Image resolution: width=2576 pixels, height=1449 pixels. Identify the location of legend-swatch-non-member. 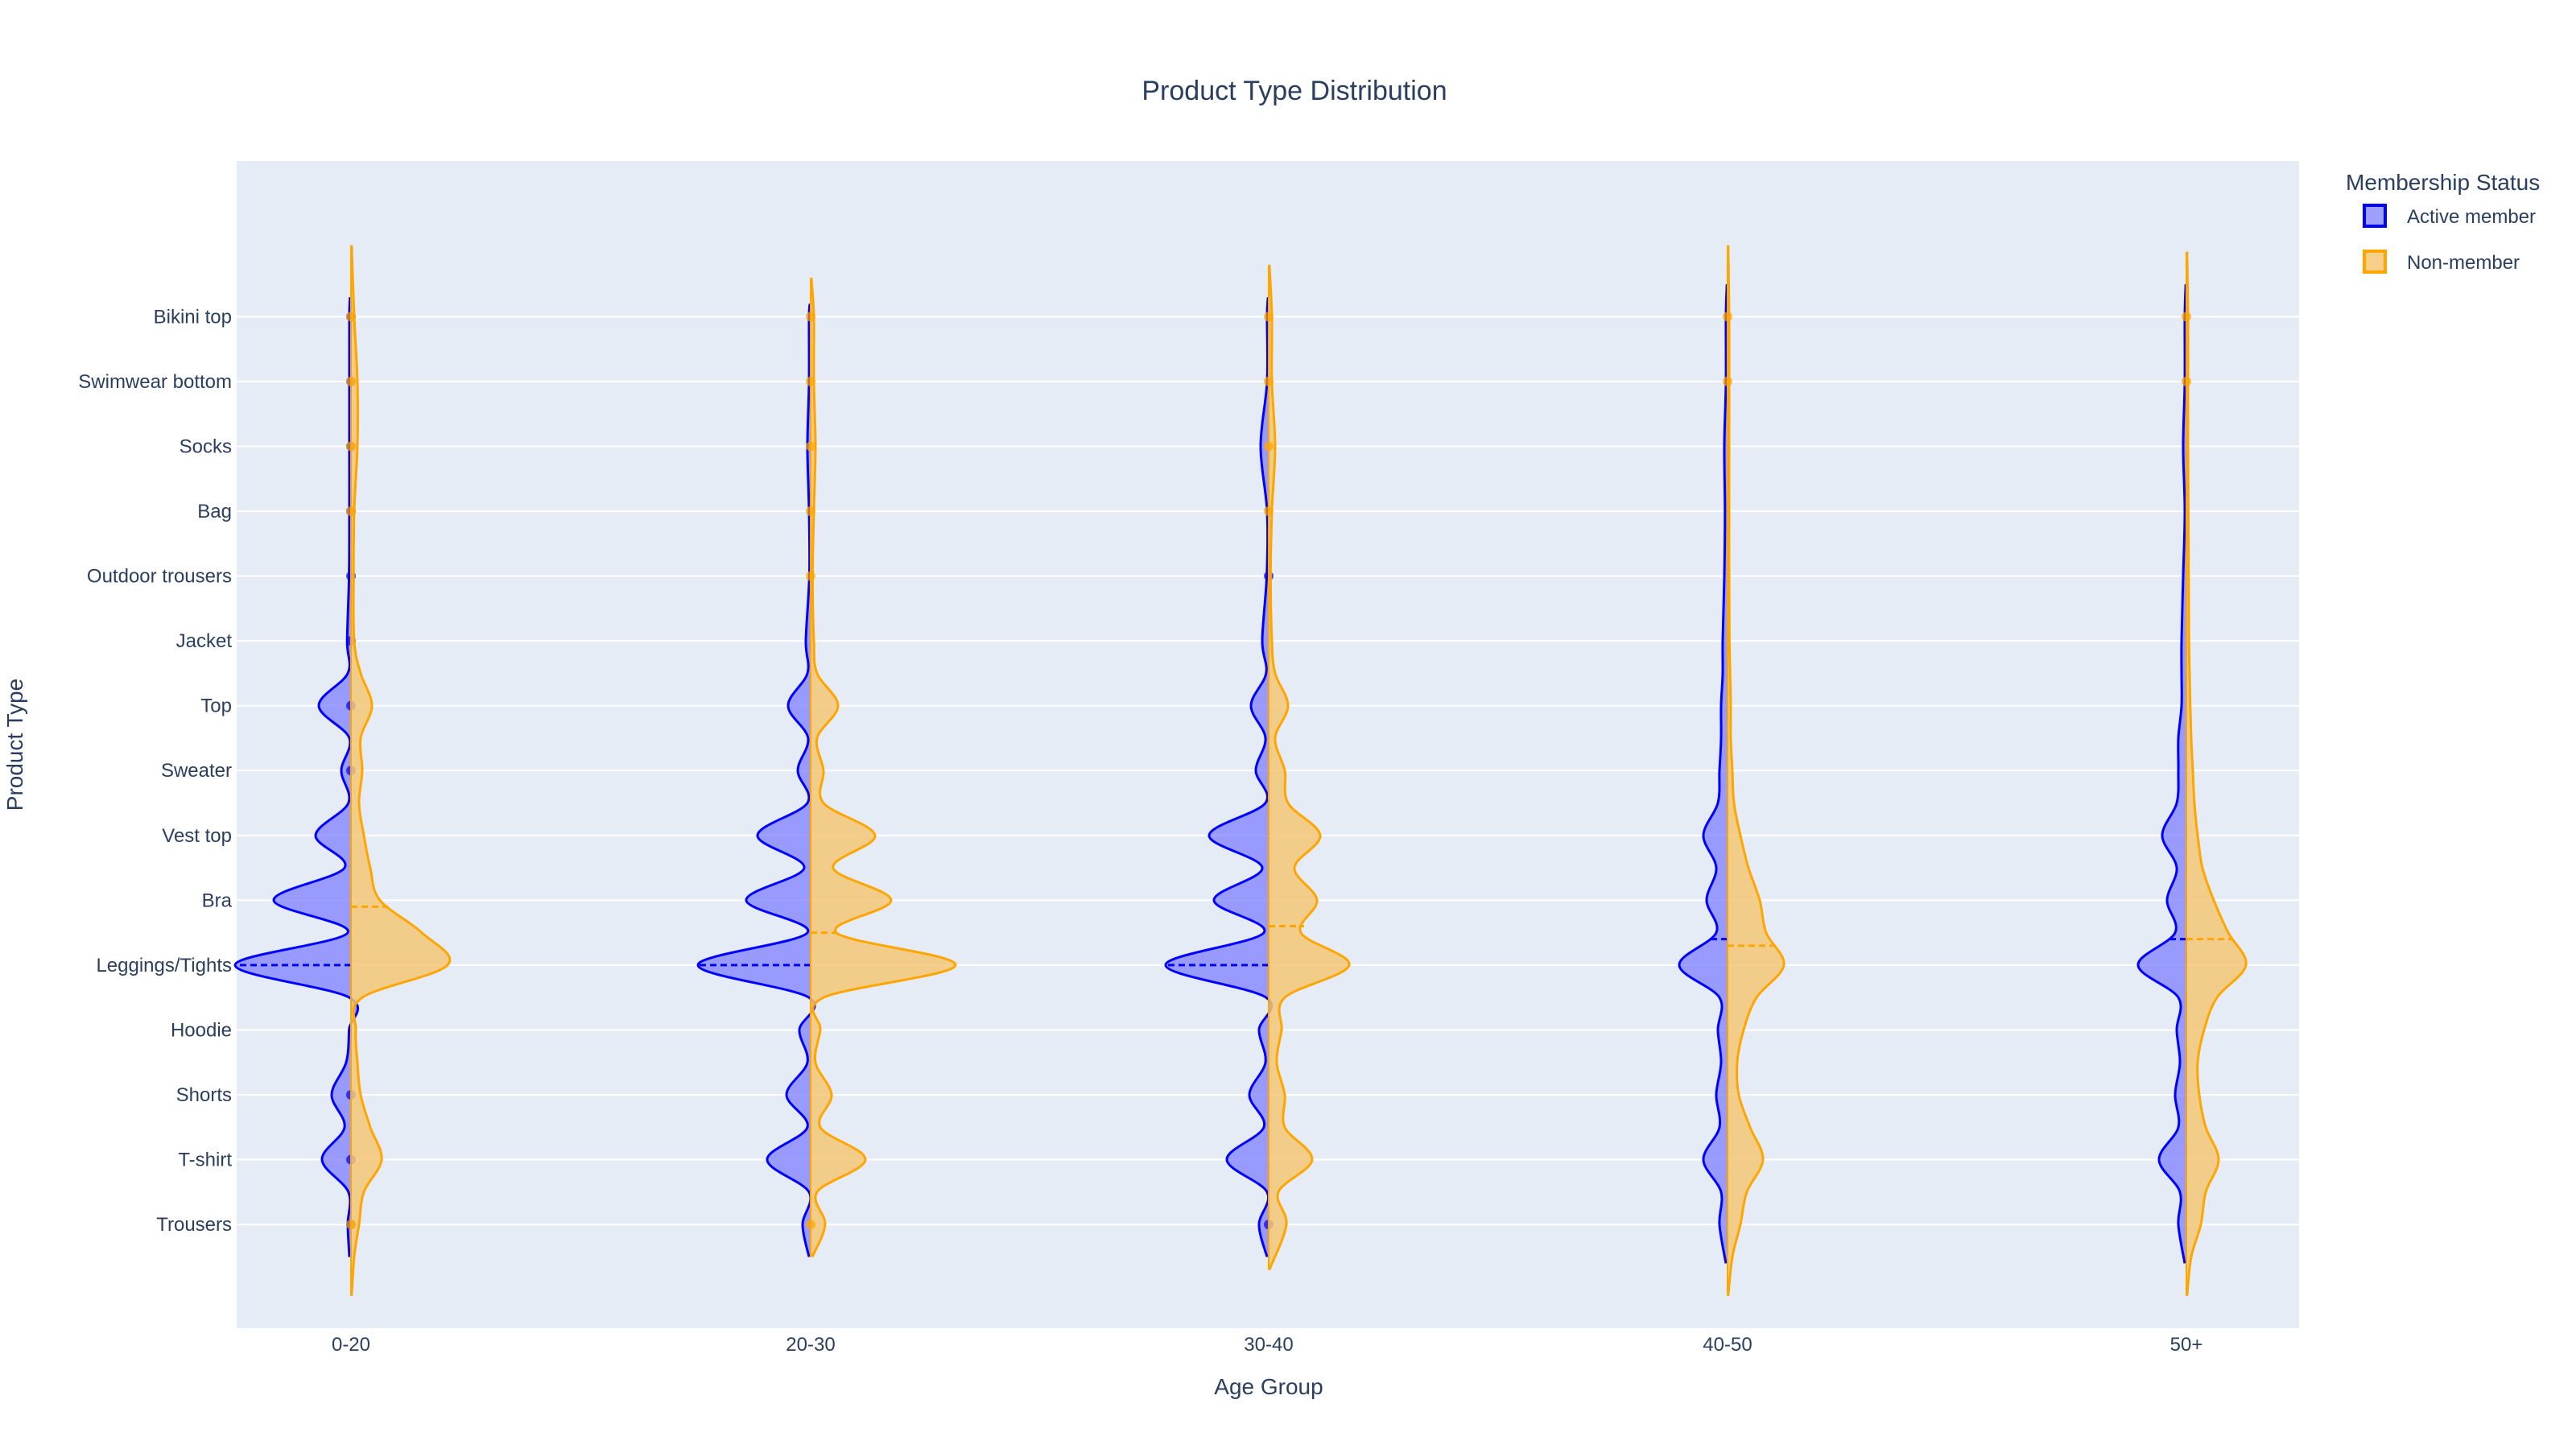
(2375, 262).